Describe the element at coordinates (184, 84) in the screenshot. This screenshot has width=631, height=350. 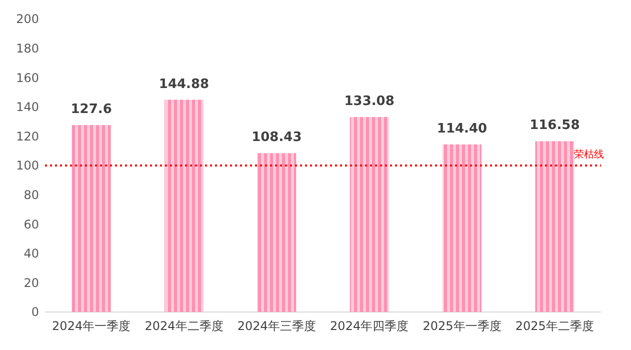
I see `data-label: 144.88` at that location.